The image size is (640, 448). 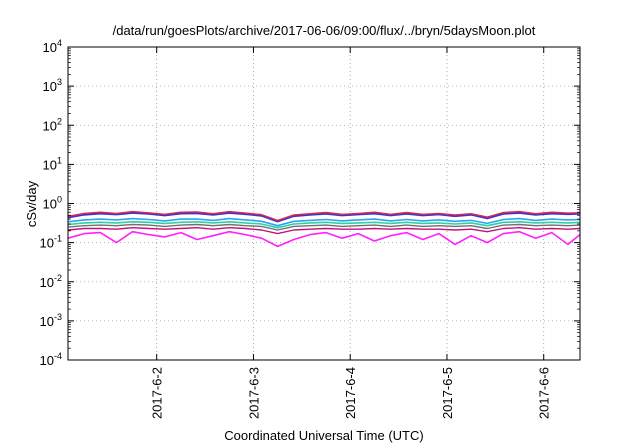 What do you see at coordinates (323, 435) in the screenshot?
I see `x-axis-label: Coordinated Universal Time (UTC)` at bounding box center [323, 435].